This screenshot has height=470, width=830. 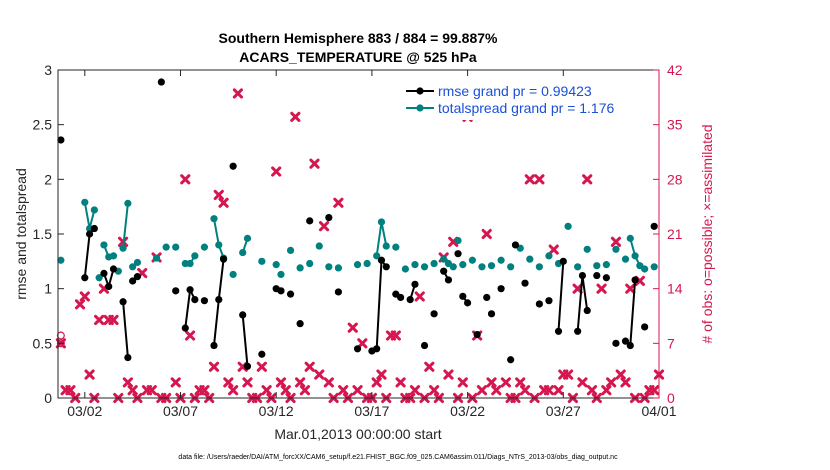 What do you see at coordinates (84, 411) in the screenshot?
I see `x-tick-label: 03/02` at bounding box center [84, 411].